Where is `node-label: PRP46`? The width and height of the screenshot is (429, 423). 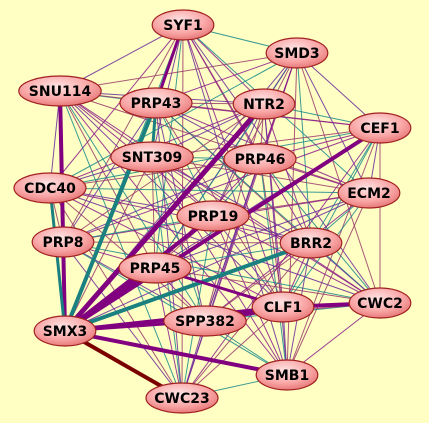 node-label: PRP46 is located at coordinates (260, 160).